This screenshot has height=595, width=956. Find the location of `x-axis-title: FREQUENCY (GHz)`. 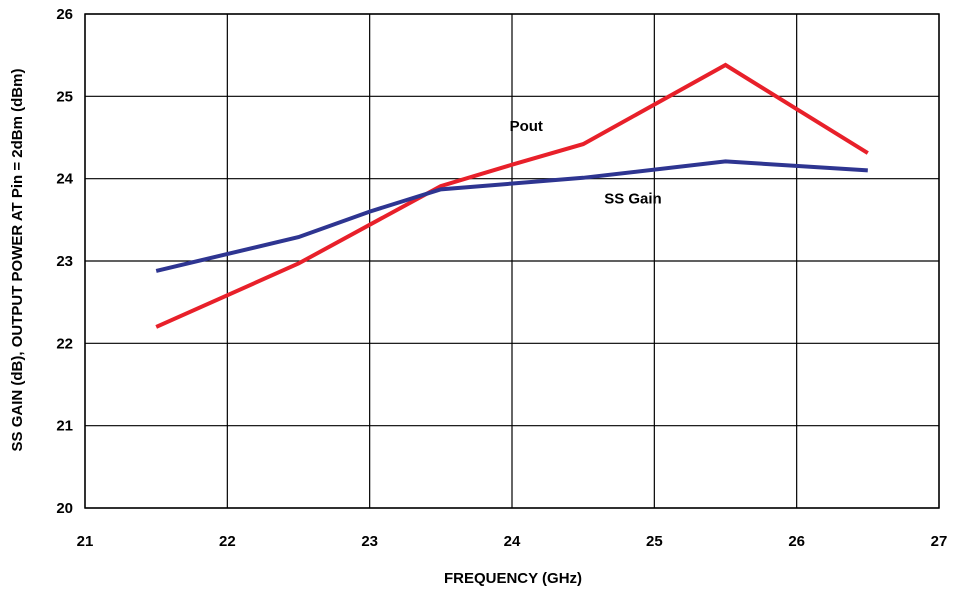

x-axis-title: FREQUENCY (GHz) is located at coordinates (513, 578).